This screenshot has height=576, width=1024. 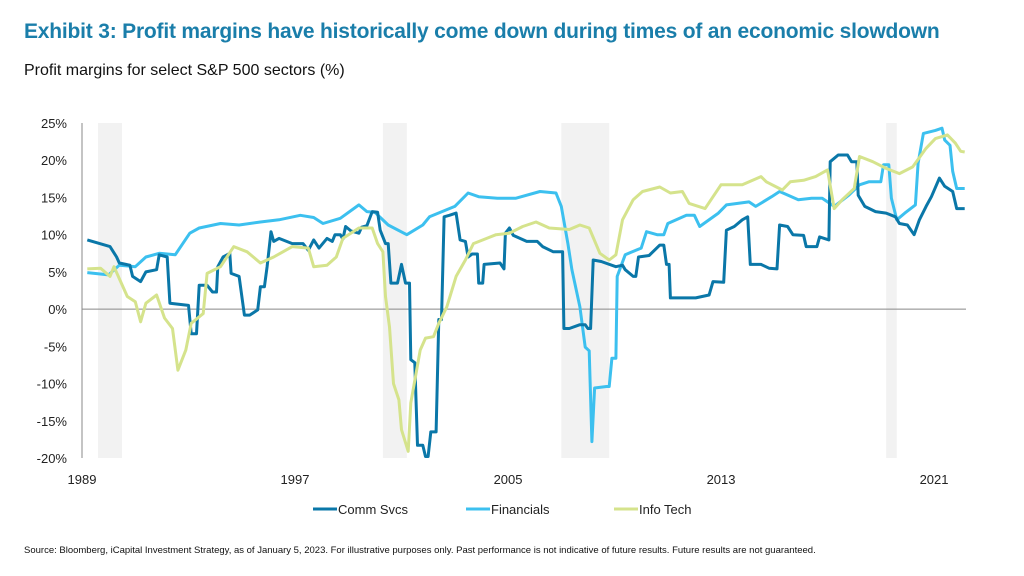 What do you see at coordinates (57, 272) in the screenshot?
I see `y-tick-label: 5%` at bounding box center [57, 272].